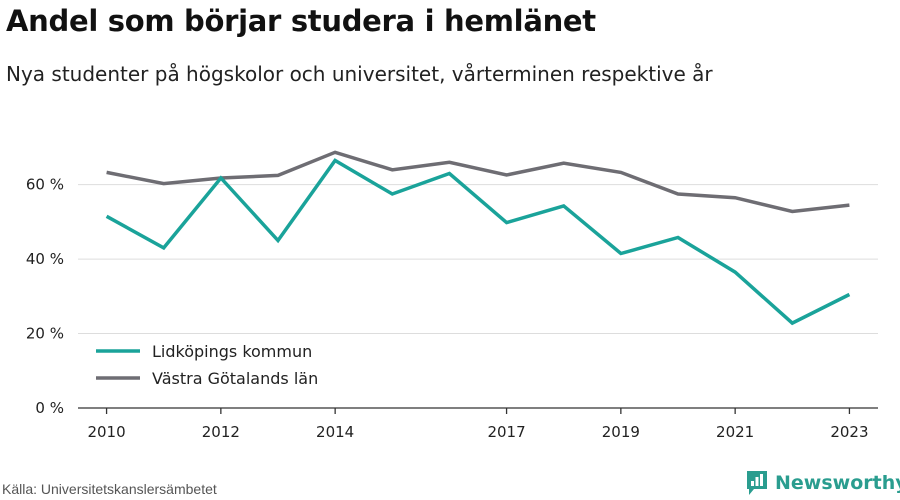  I want to click on x-tick-label: 2023, so click(849, 432).